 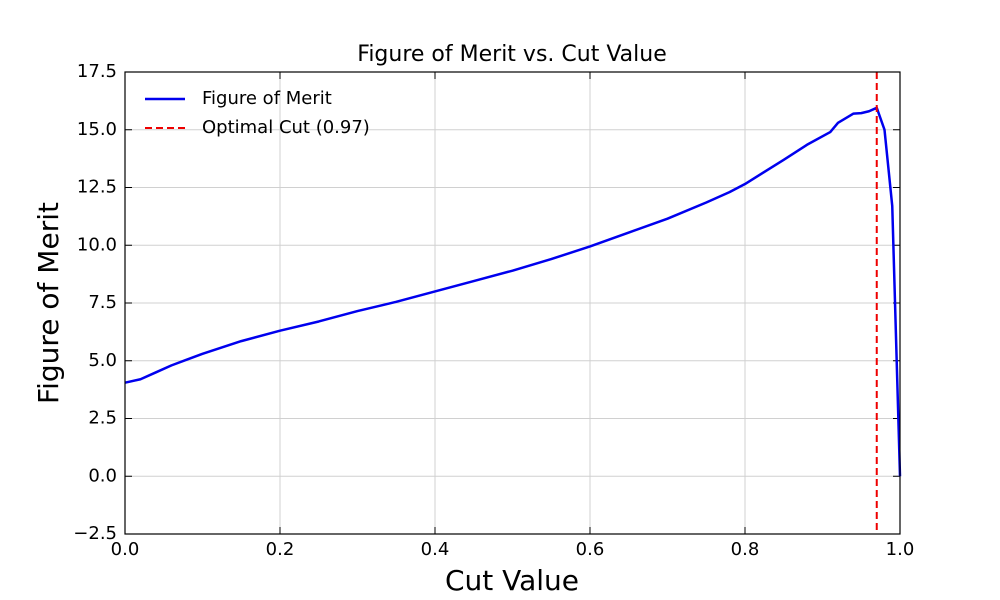 What do you see at coordinates (512, 580) in the screenshot?
I see `x-axis-label: Cut Value` at bounding box center [512, 580].